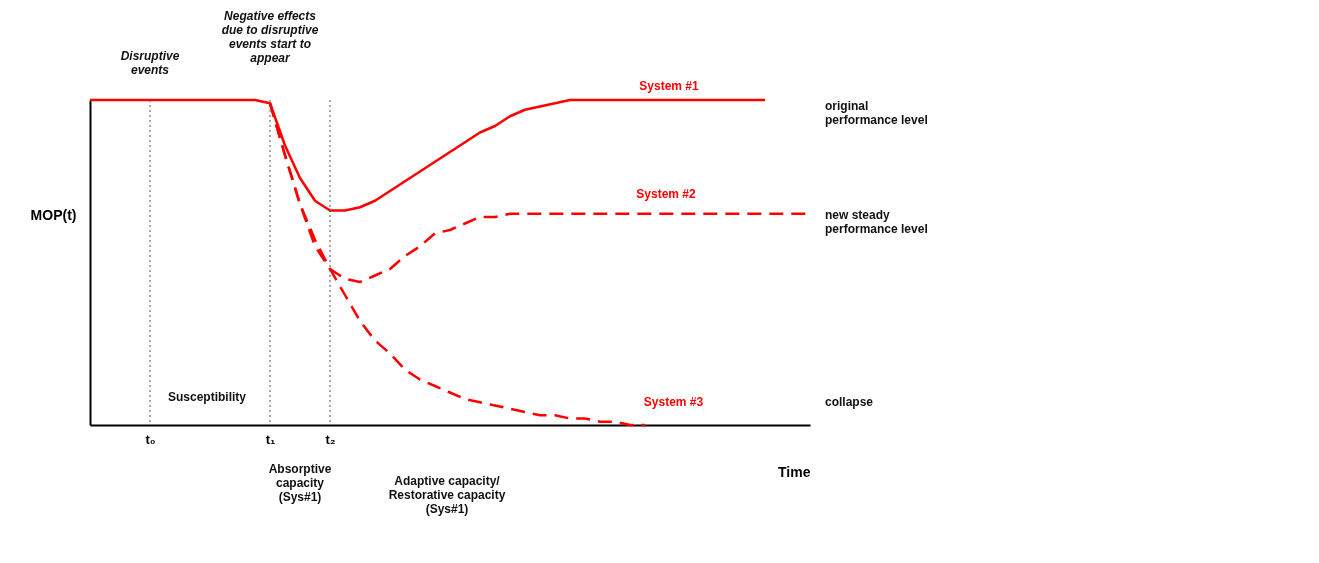 The image size is (1319, 563). Describe the element at coordinates (207, 397) in the screenshot. I see `annotation: Susceptibility` at that location.